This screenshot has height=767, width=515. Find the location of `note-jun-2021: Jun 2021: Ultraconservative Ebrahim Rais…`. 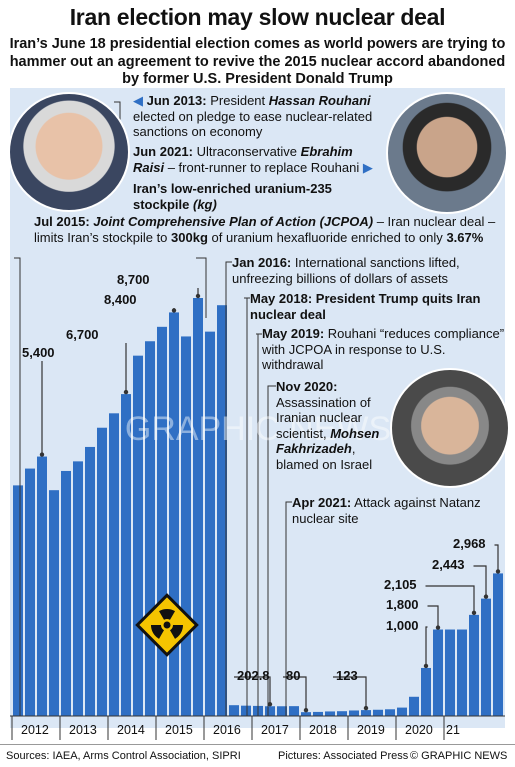

note-jun-2021: Jun 2021: Ultraconservative Ebrahim Rais… is located at coordinates (253, 159).